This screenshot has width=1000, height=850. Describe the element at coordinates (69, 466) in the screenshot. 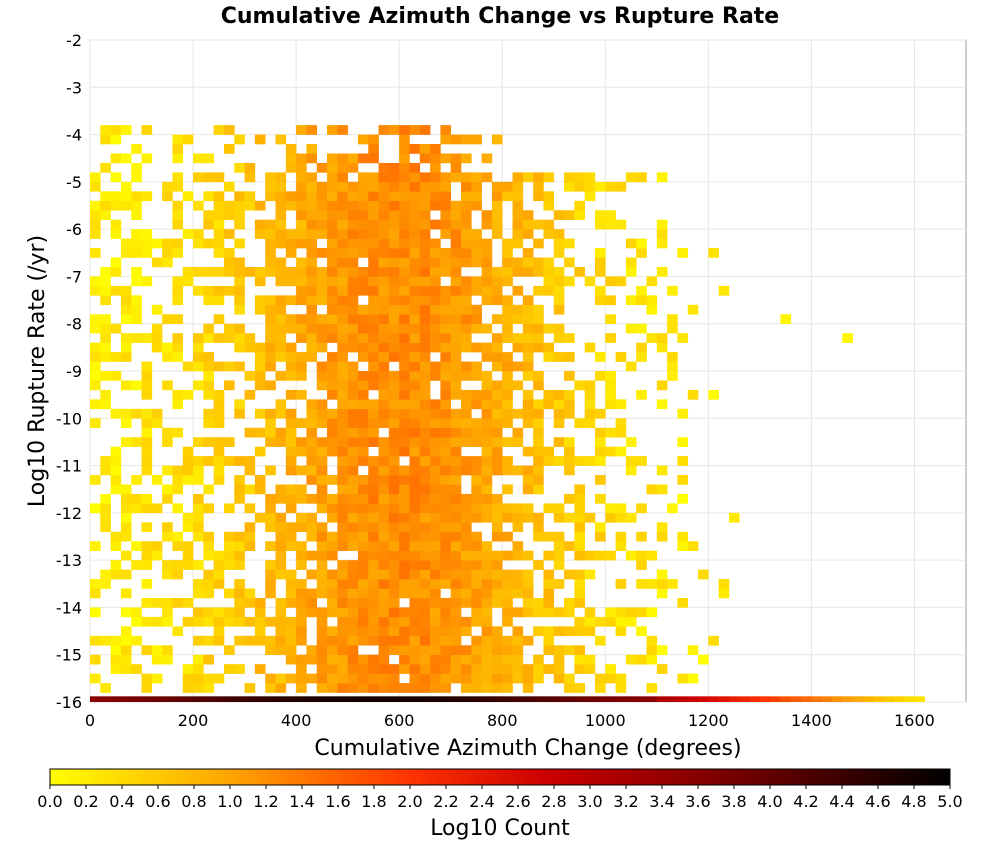

I see `y-tick-label: -11` at that location.